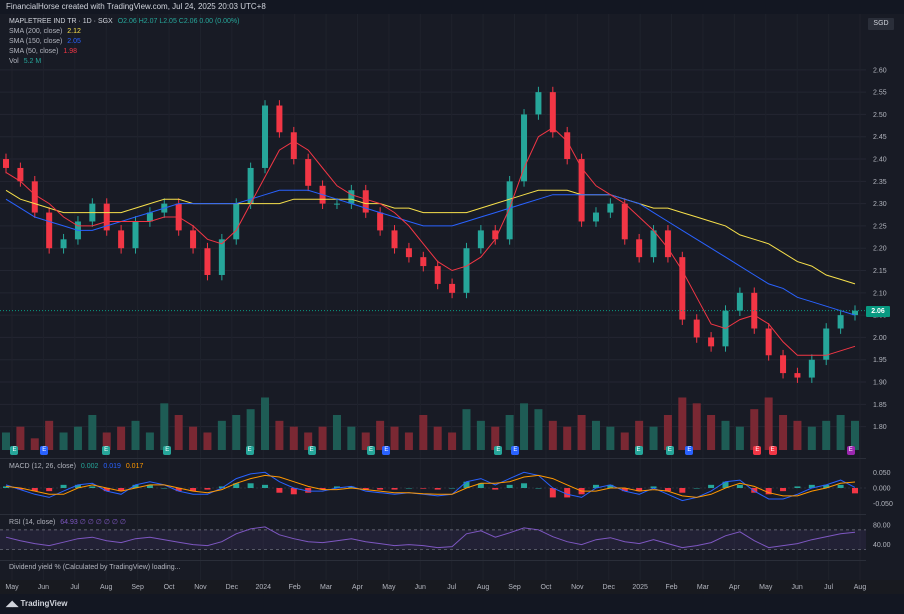 This screenshot has width=904, height=614. I want to click on legend-vol: Vol 5.2 M, so click(25, 61).